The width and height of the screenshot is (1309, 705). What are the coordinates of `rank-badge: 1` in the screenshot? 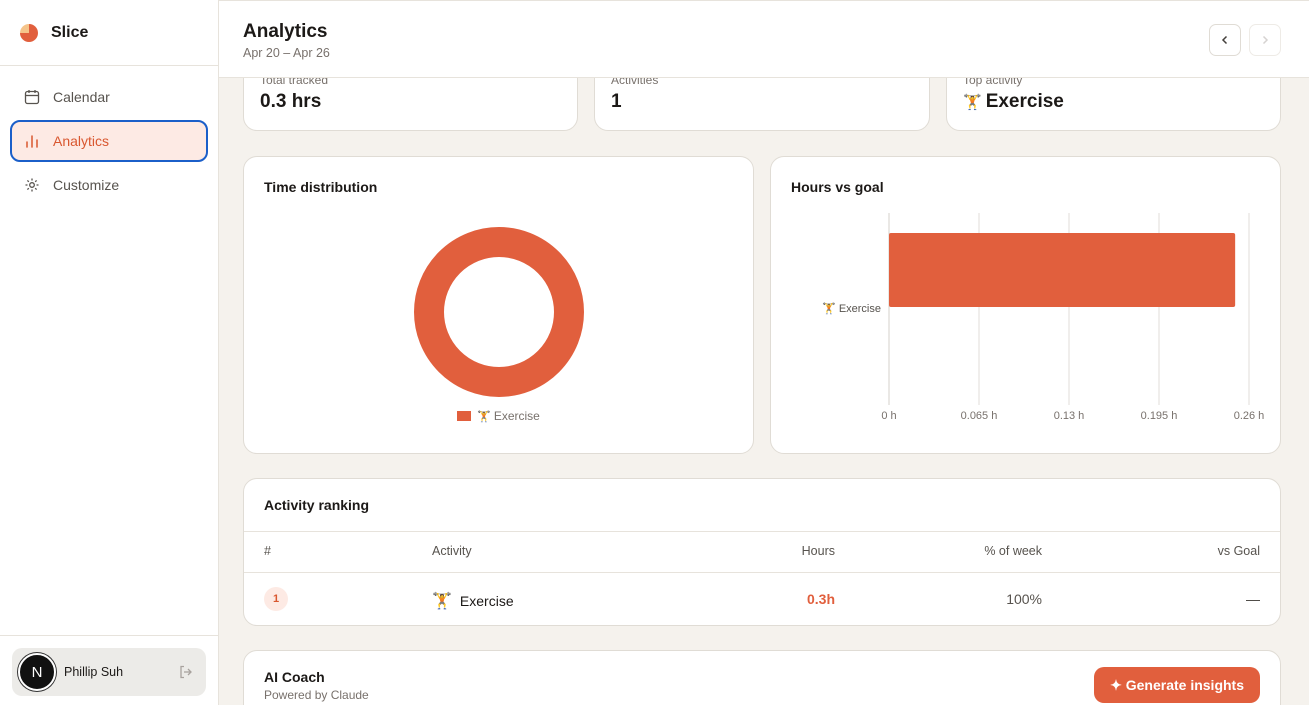 It's located at (276, 599).